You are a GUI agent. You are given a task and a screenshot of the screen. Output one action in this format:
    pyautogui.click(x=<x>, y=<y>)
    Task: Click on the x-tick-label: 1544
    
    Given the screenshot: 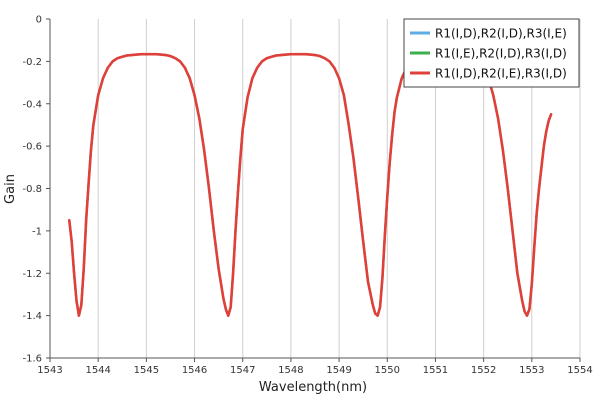 What is the action you would take?
    pyautogui.click(x=97, y=370)
    